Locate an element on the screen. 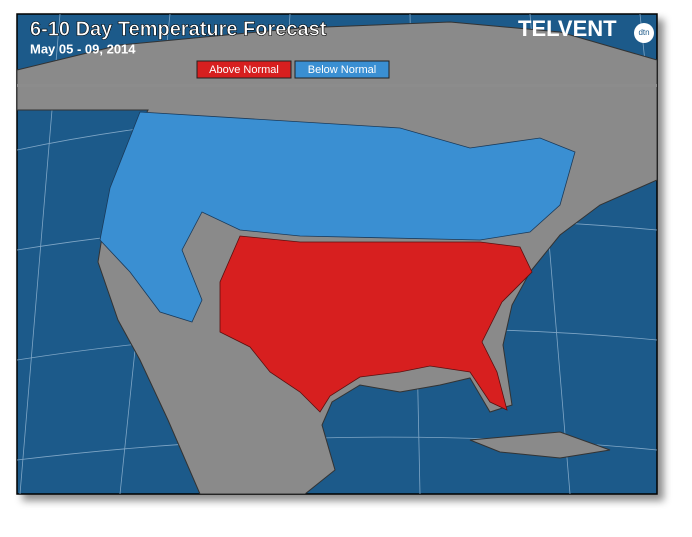 The image size is (692, 537). logo-badge-circle is located at coordinates (644, 33).